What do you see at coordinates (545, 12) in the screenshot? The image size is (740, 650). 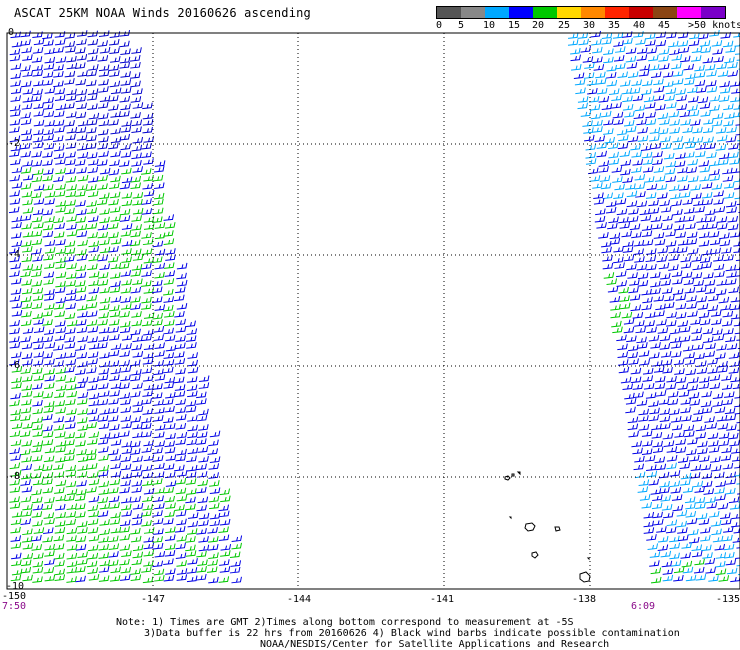 I see `colorbar-swatch` at bounding box center [545, 12].